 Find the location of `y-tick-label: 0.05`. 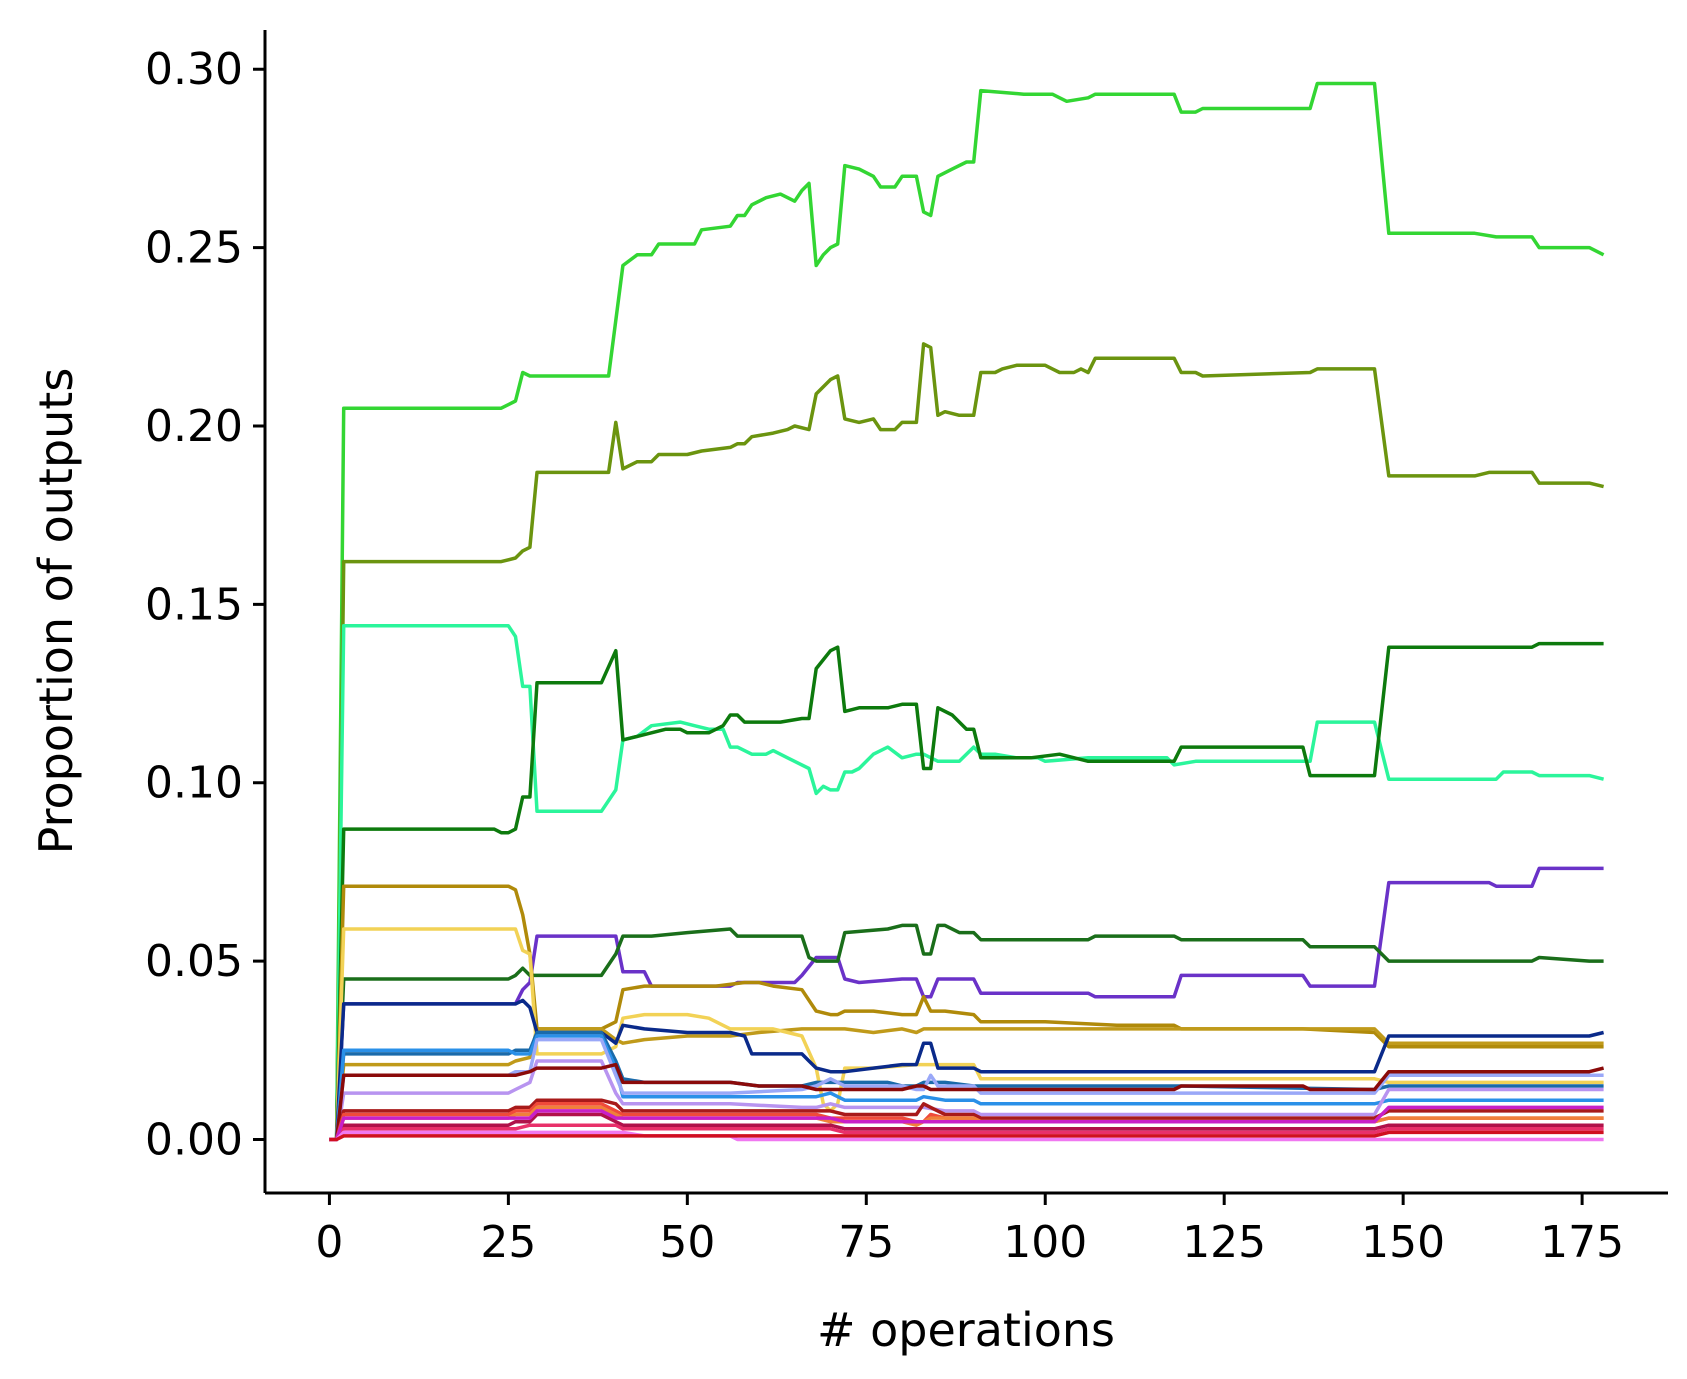

y-tick-label: 0.05 is located at coordinates (194, 961).